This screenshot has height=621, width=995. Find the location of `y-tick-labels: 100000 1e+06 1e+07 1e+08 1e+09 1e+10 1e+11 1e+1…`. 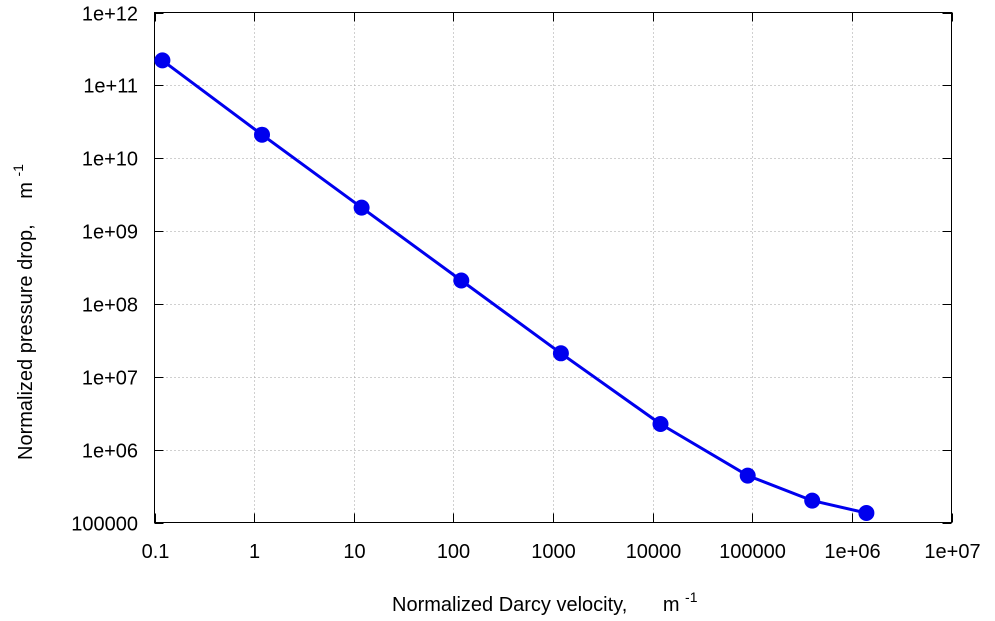

y-tick-labels: 100000 1e+06 1e+07 1e+08 1e+09 1e+10 1e+11 1e+1… is located at coordinates (104, 270).